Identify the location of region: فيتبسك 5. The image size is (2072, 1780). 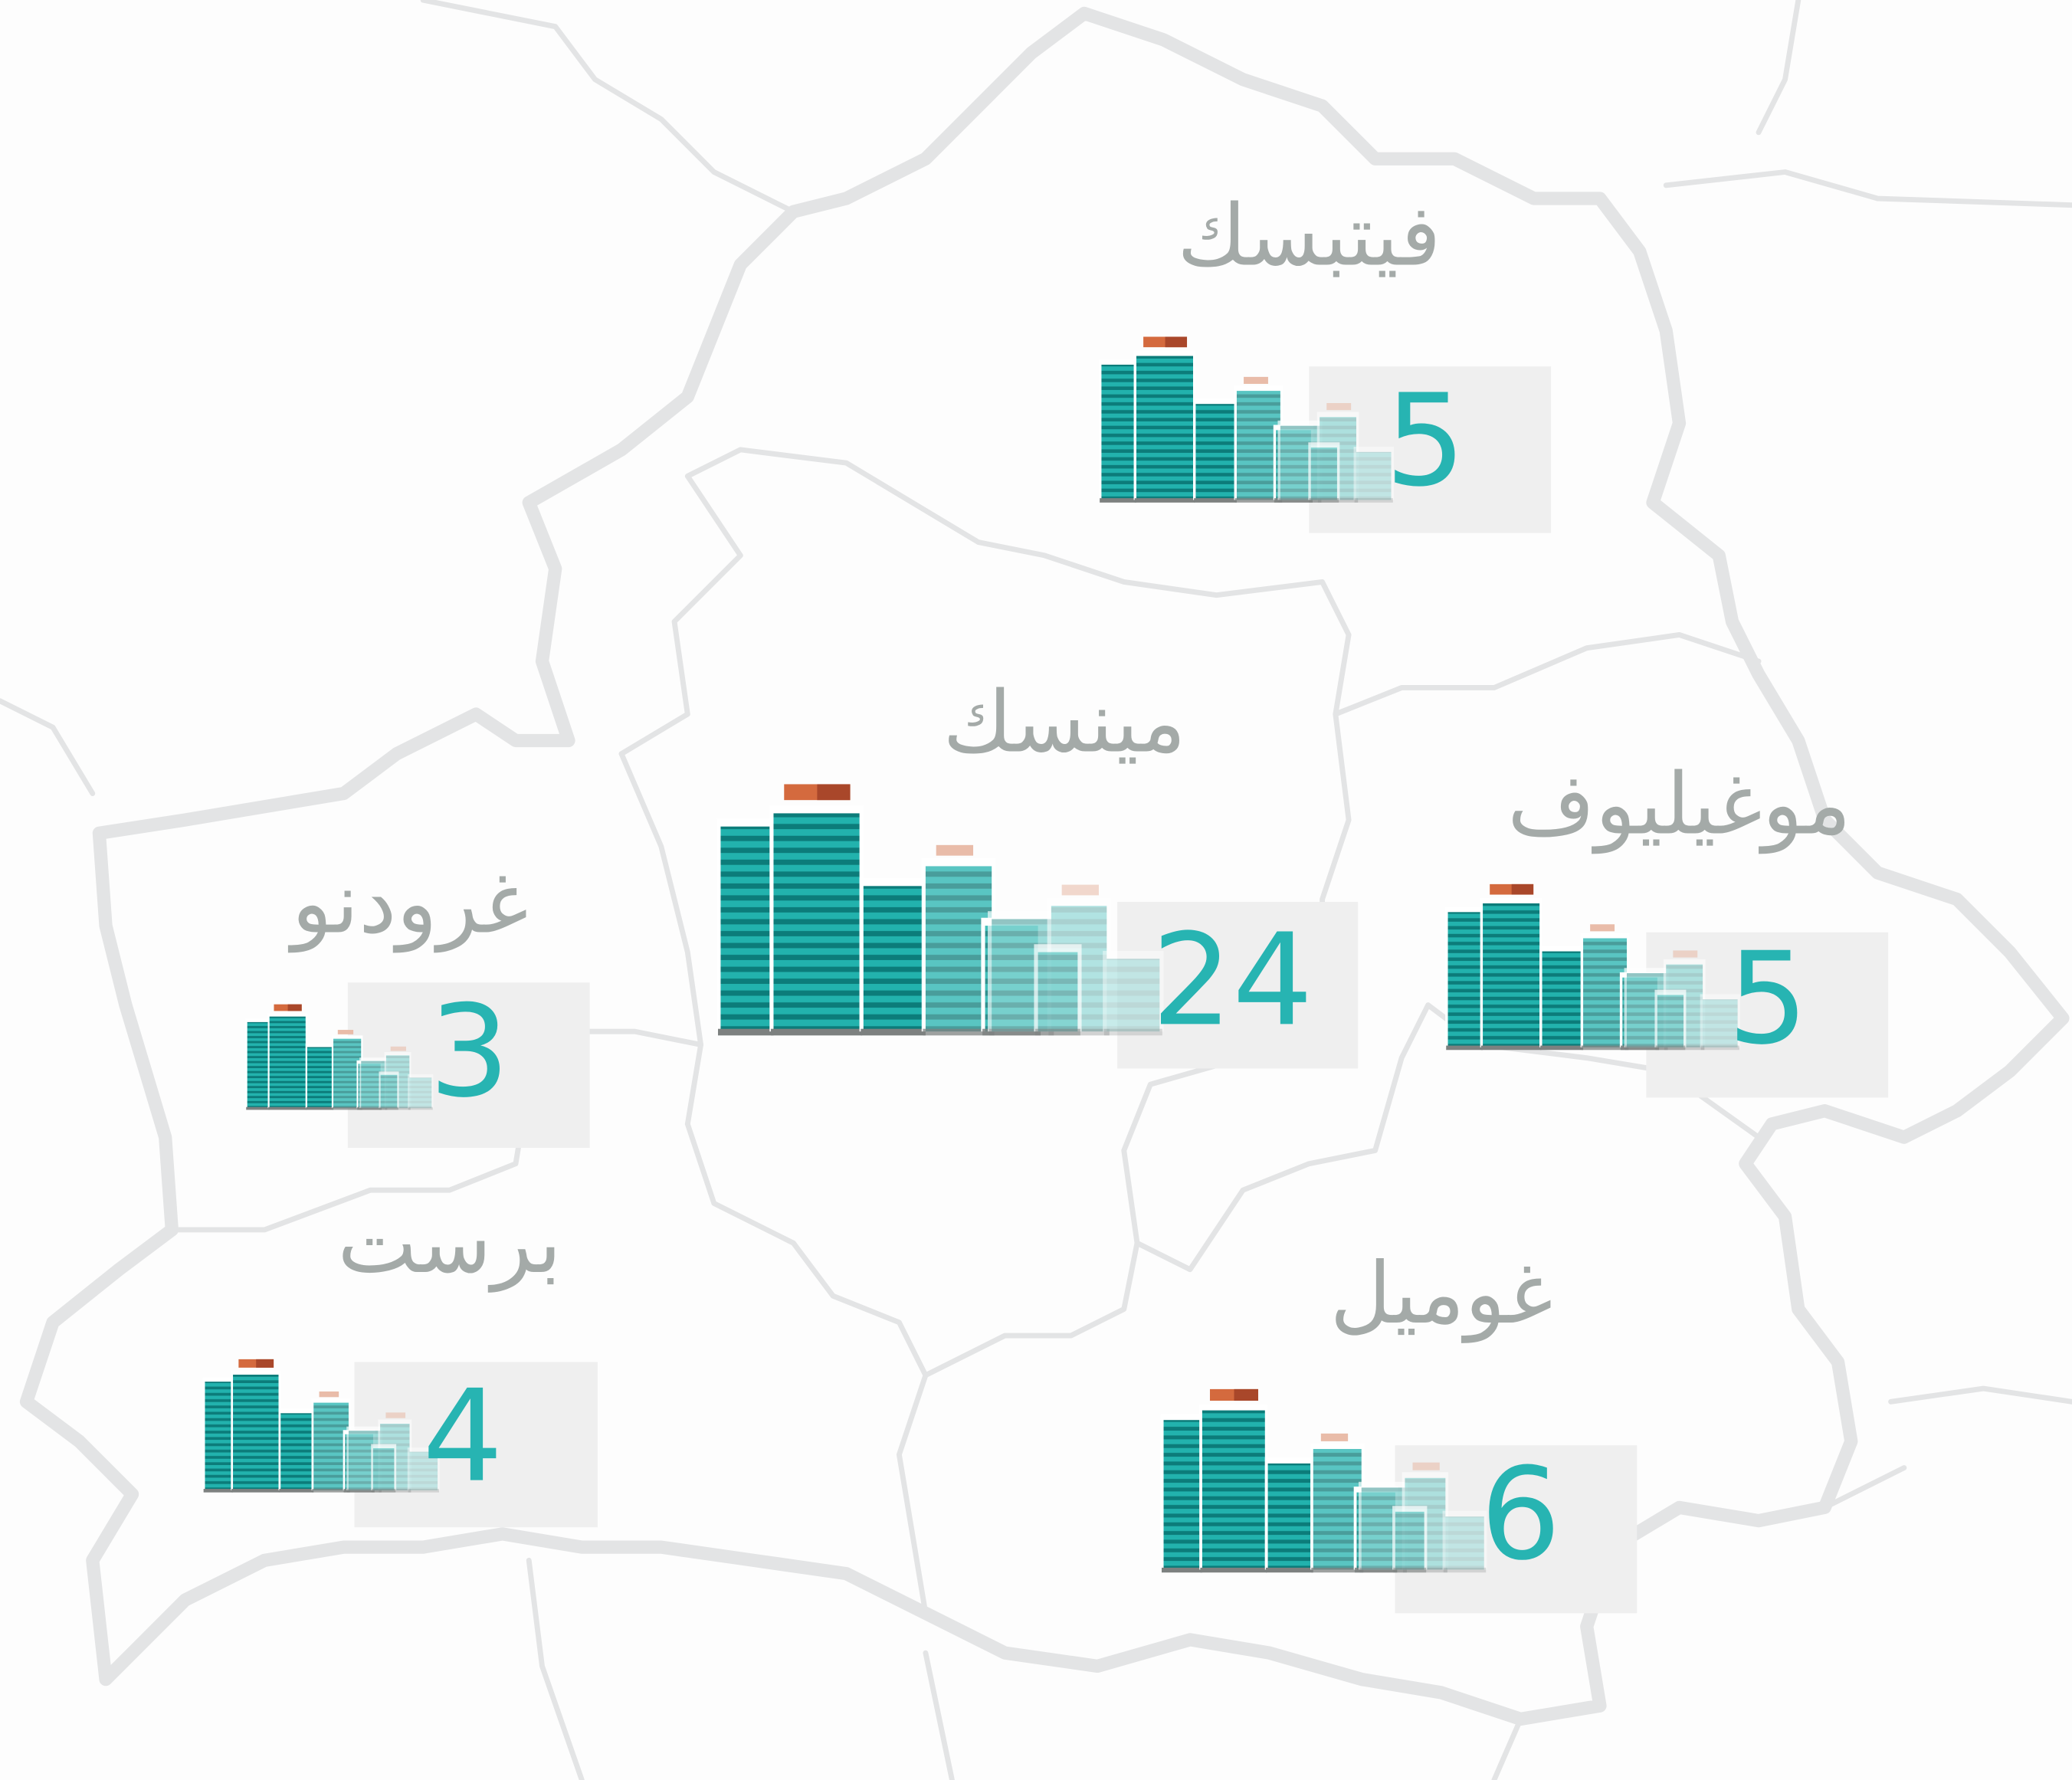
(1326, 359).